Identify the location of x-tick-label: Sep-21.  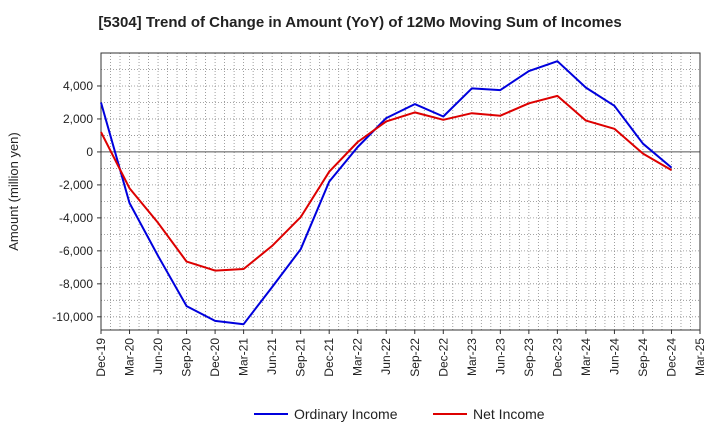
(301, 357).